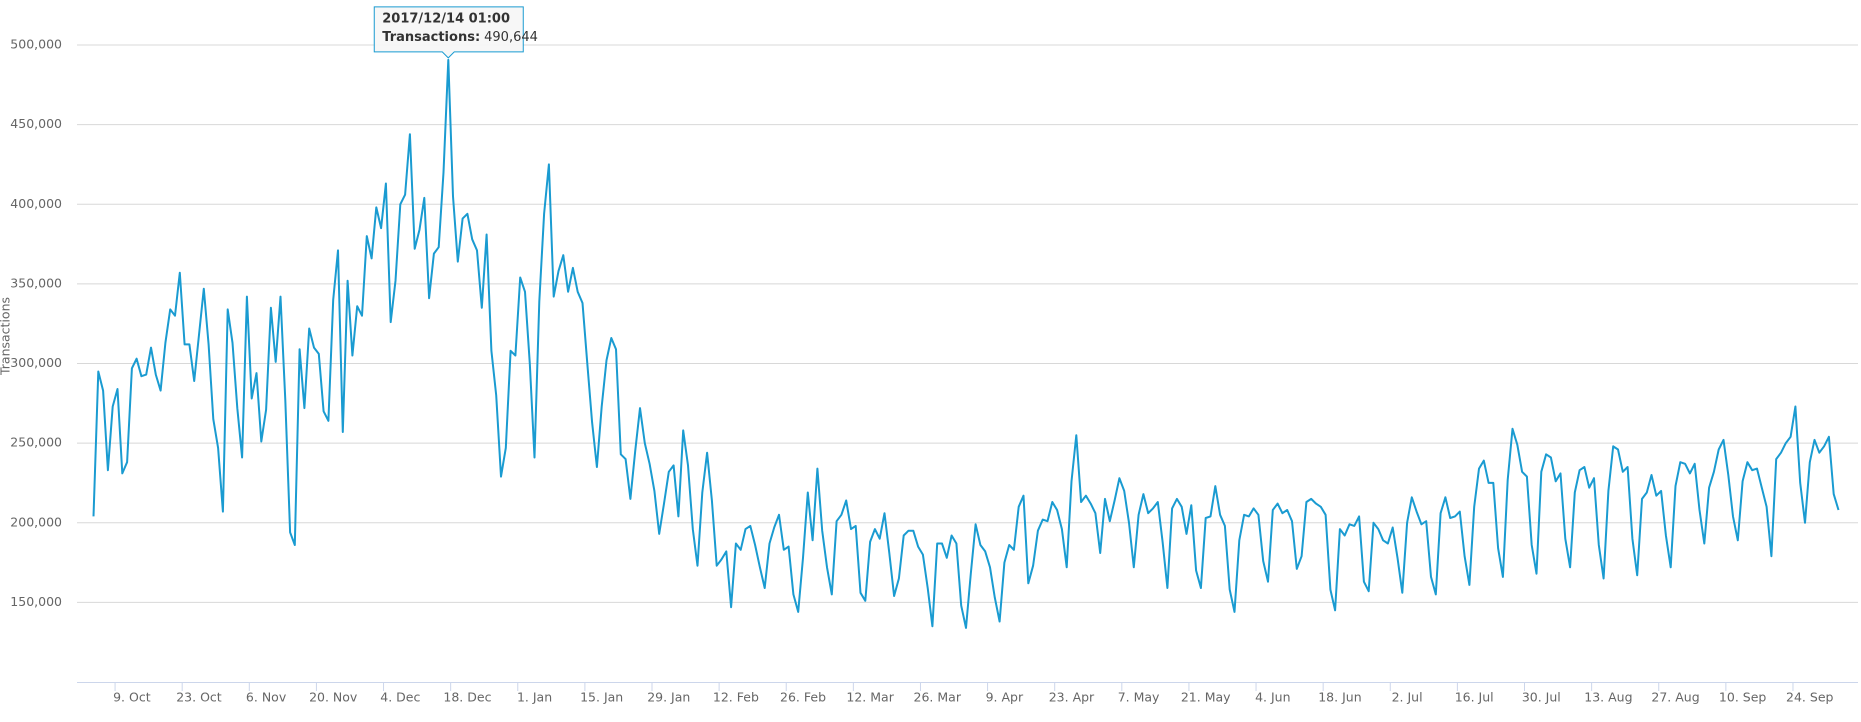 The width and height of the screenshot is (1861, 722). I want to click on tooltip: 2017/12/14 01:00 Transactions: 490,644, so click(455, 32).